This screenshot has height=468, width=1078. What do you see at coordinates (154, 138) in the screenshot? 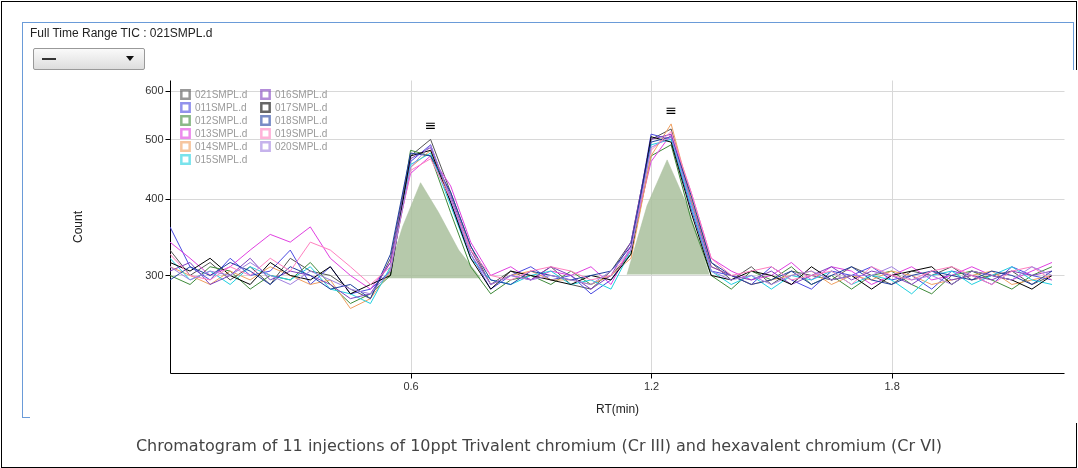
I see `y-tick-label: 500` at bounding box center [154, 138].